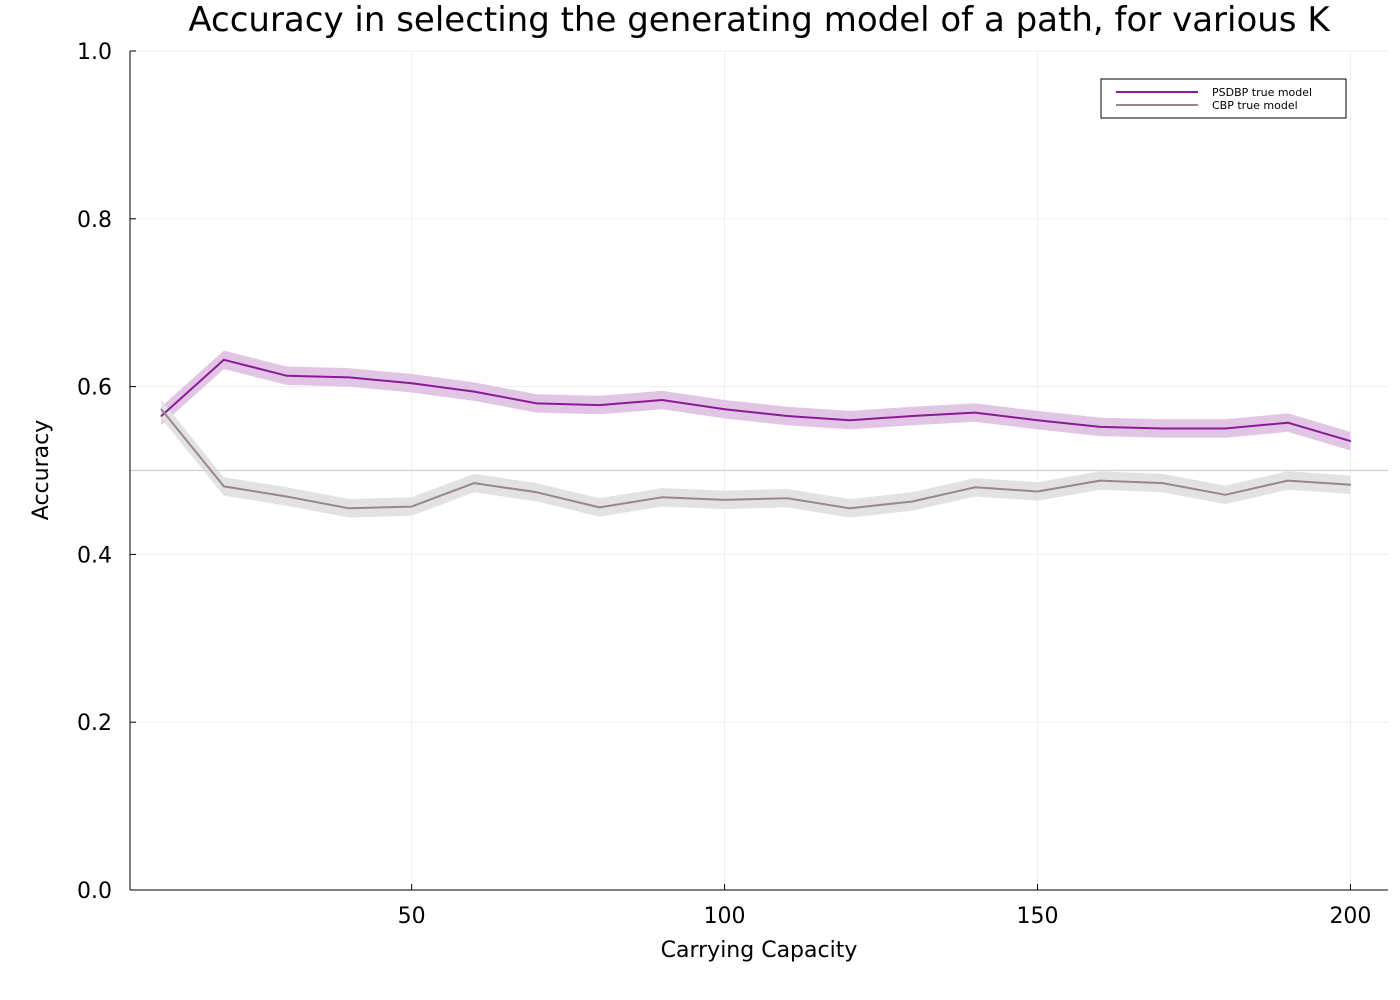 Image resolution: width=1400 pixels, height=1000 pixels. What do you see at coordinates (94, 220) in the screenshot?
I see `y-tick-label-4: 0.8` at bounding box center [94, 220].